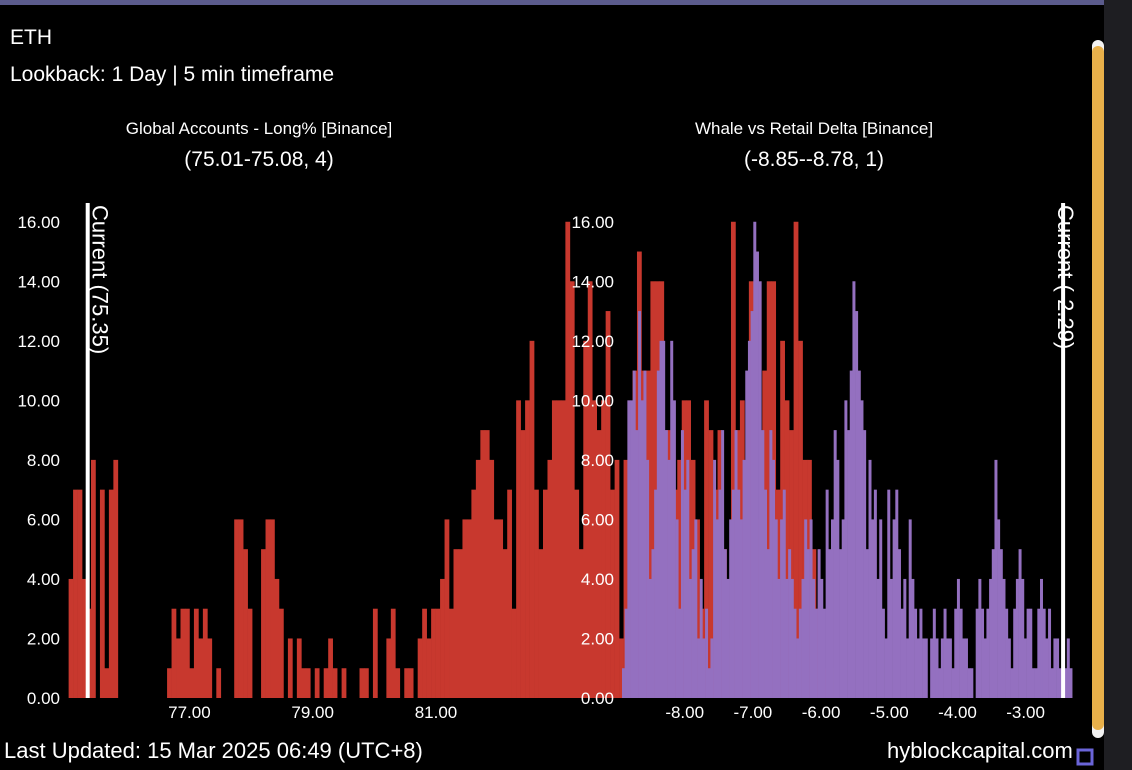 The image size is (1132, 770). Describe the element at coordinates (31, 37) in the screenshot. I see `asset-label: ETH` at that location.